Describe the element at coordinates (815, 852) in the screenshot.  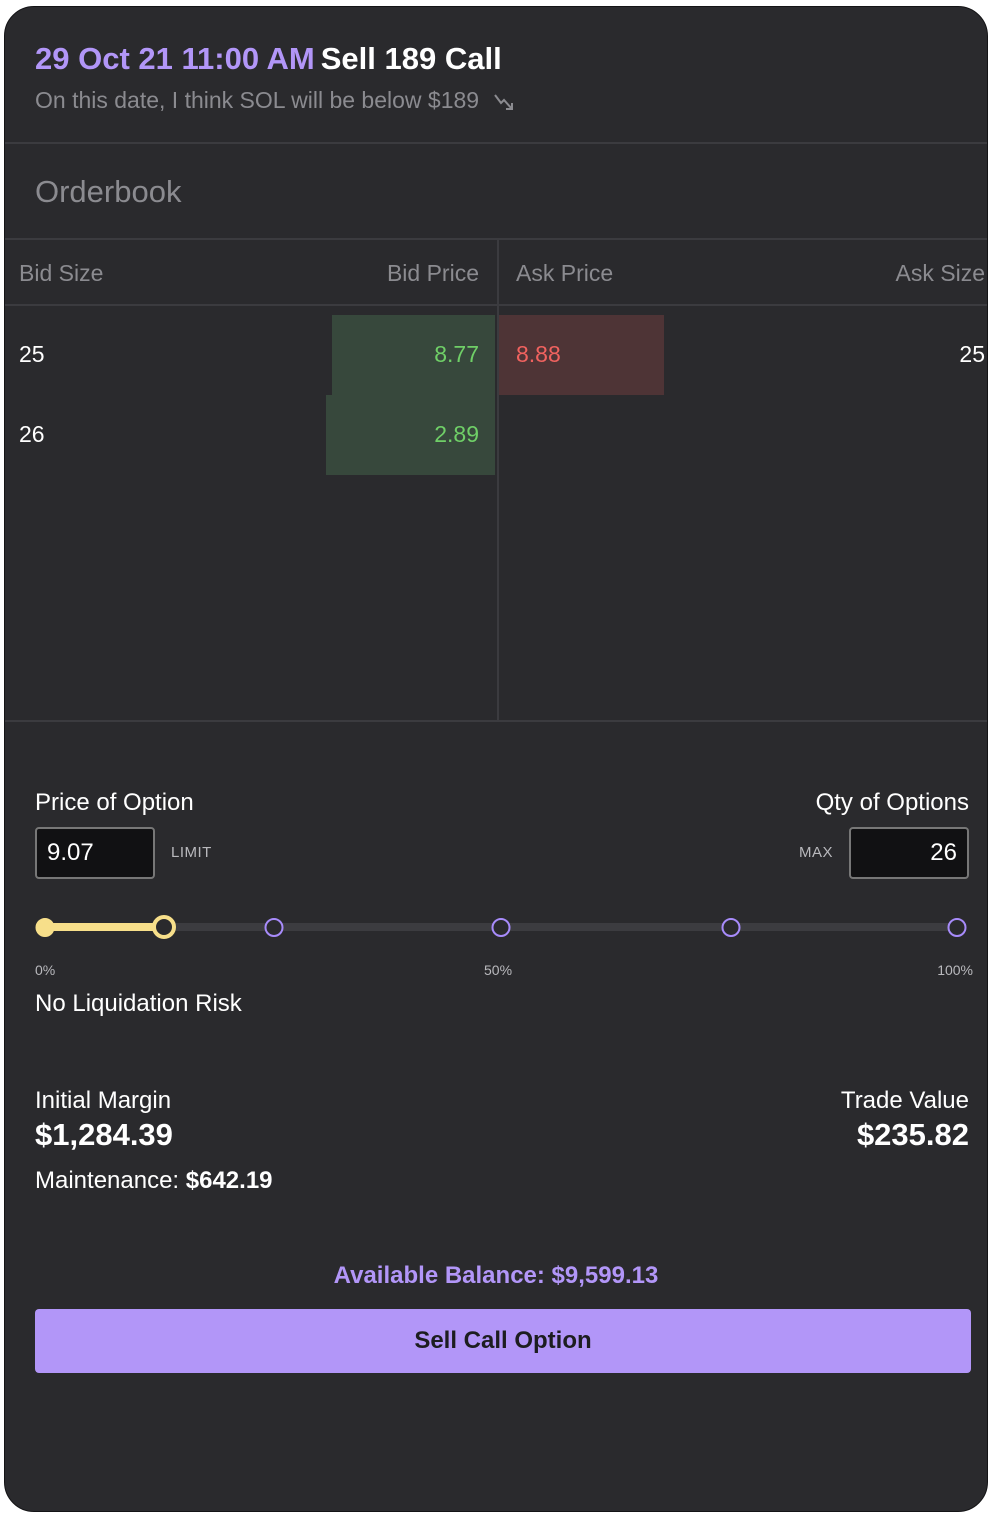
I see `max-button: MAX` at that location.